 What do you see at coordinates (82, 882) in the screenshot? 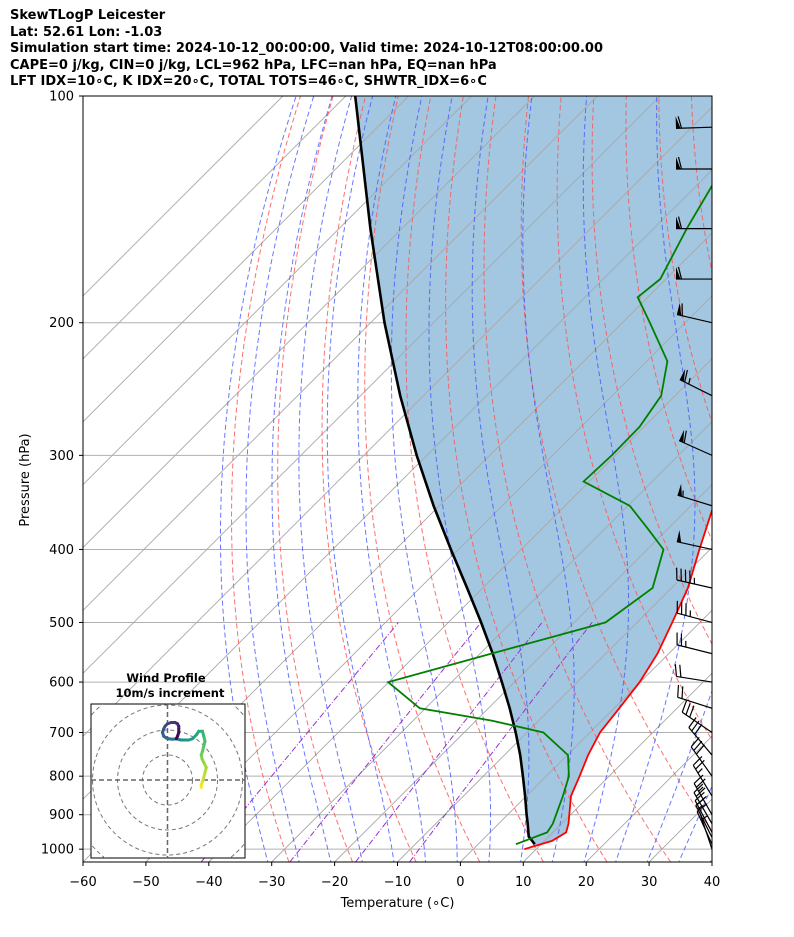
I see `x-tick-label: −60` at bounding box center [82, 882].